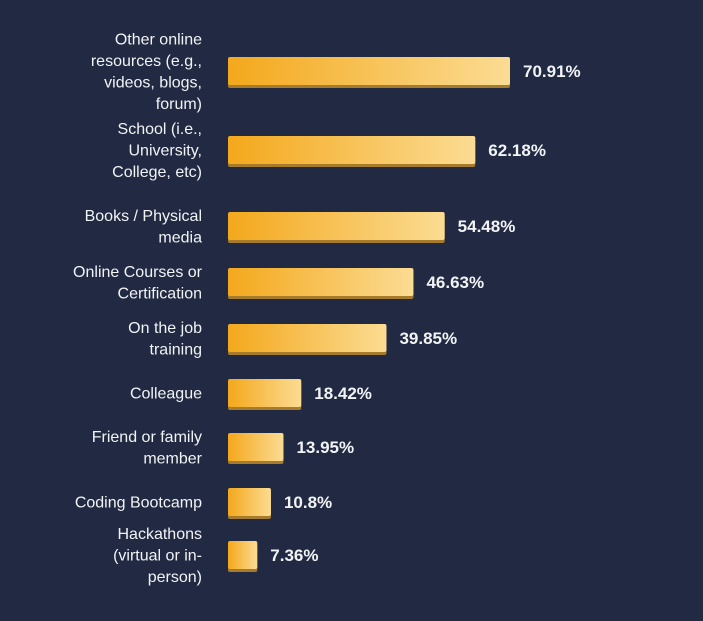 The height and width of the screenshot is (621, 703). What do you see at coordinates (294, 555) in the screenshot?
I see `data-label: 7.36%` at bounding box center [294, 555].